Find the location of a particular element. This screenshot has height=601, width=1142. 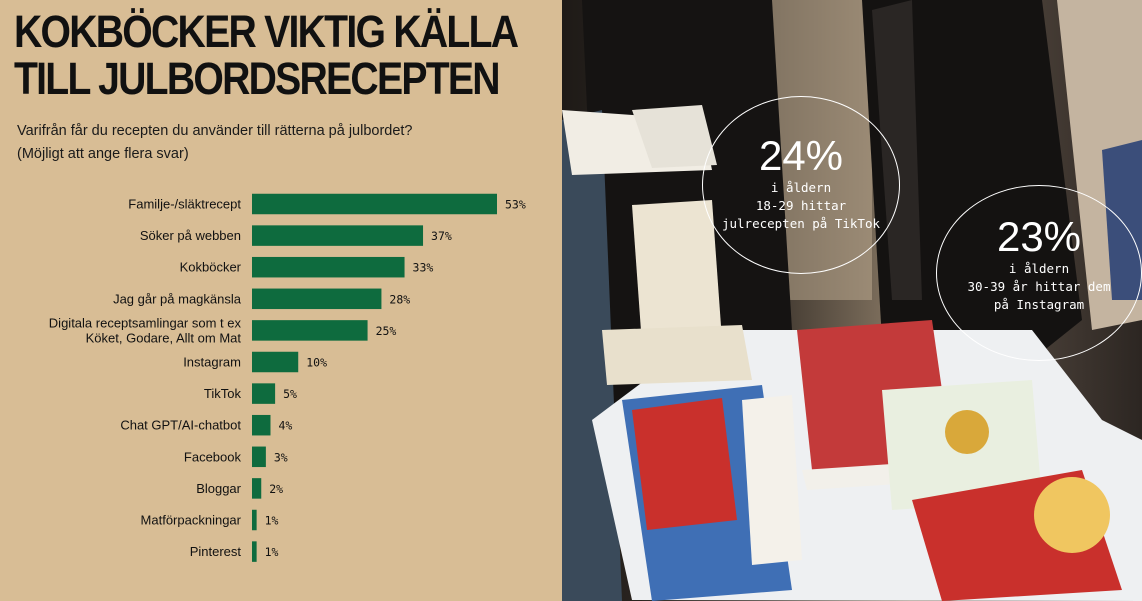

category-label: Matförpackningar is located at coordinates (191, 520).